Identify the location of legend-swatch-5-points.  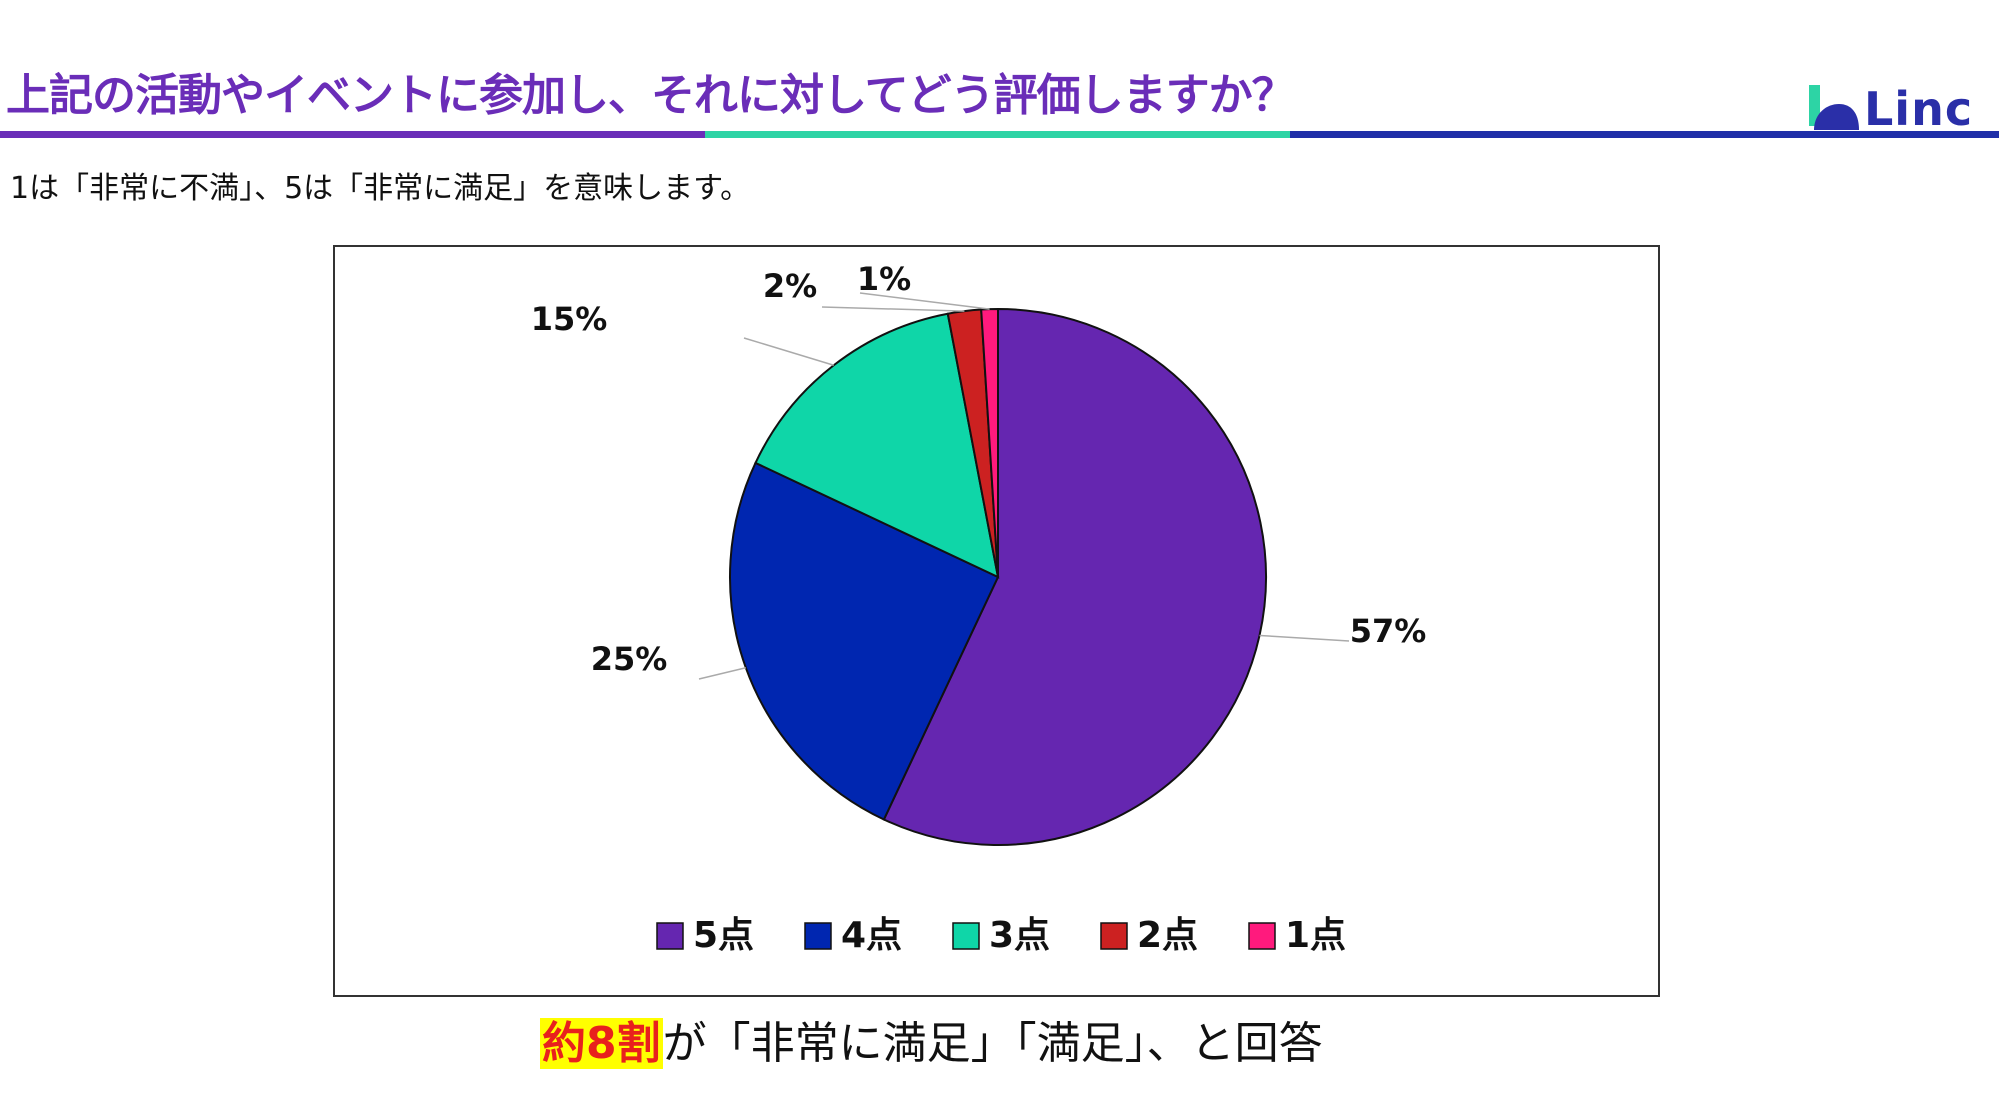
(670, 936).